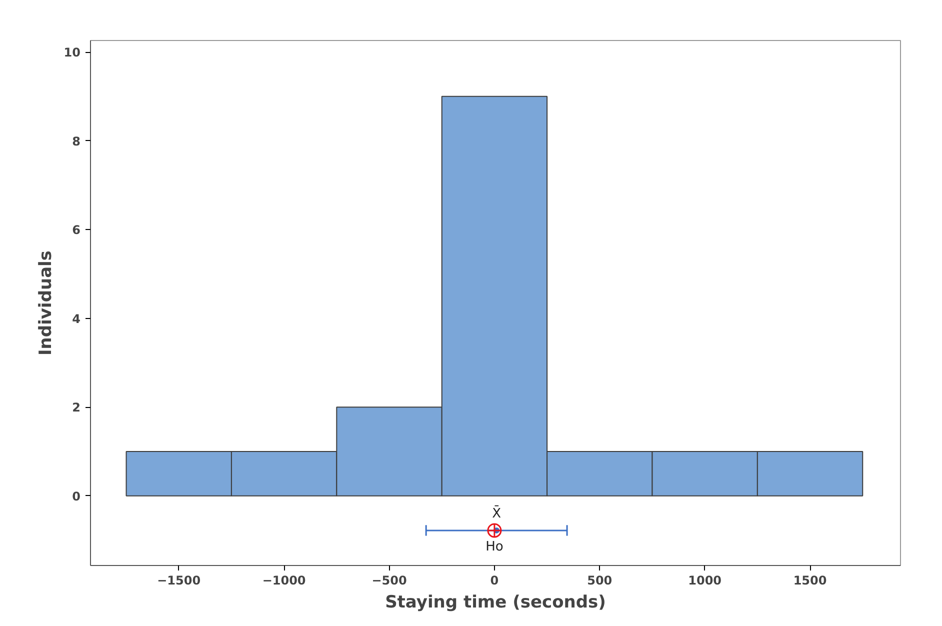 The width and height of the screenshot is (942, 626). What do you see at coordinates (46, 303) in the screenshot?
I see `y-axis-title: Individuals` at bounding box center [46, 303].